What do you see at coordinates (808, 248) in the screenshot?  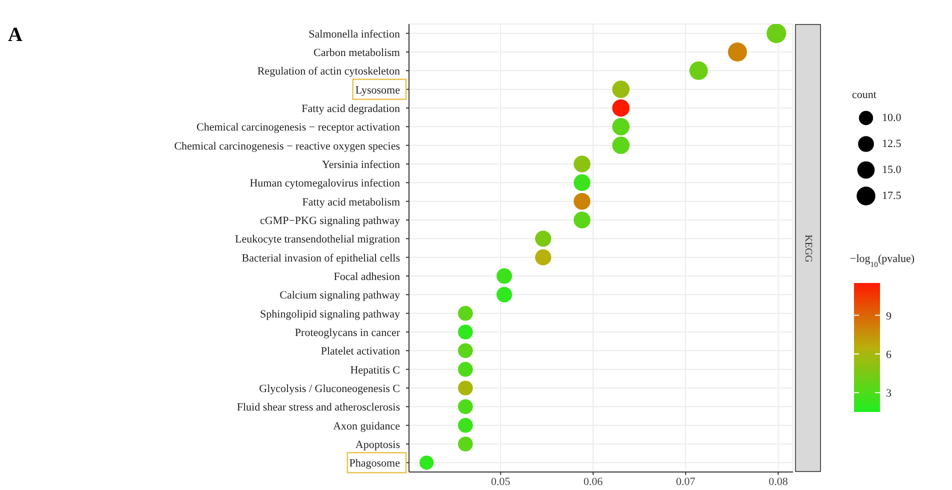 I see `text: KEGG` at bounding box center [808, 248].